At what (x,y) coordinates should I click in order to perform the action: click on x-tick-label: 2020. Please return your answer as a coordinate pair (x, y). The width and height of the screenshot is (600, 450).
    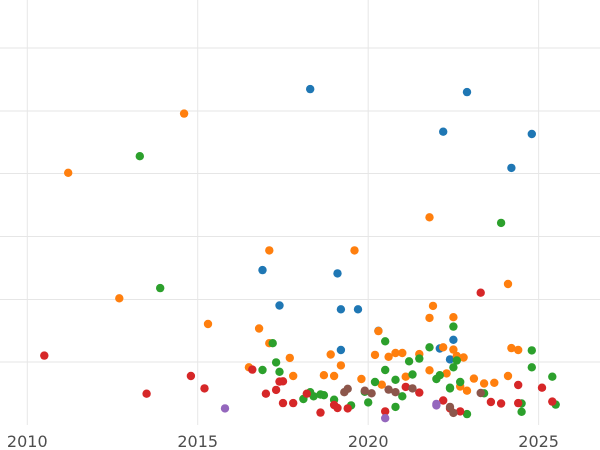
    Looking at the image, I should click on (368, 441).